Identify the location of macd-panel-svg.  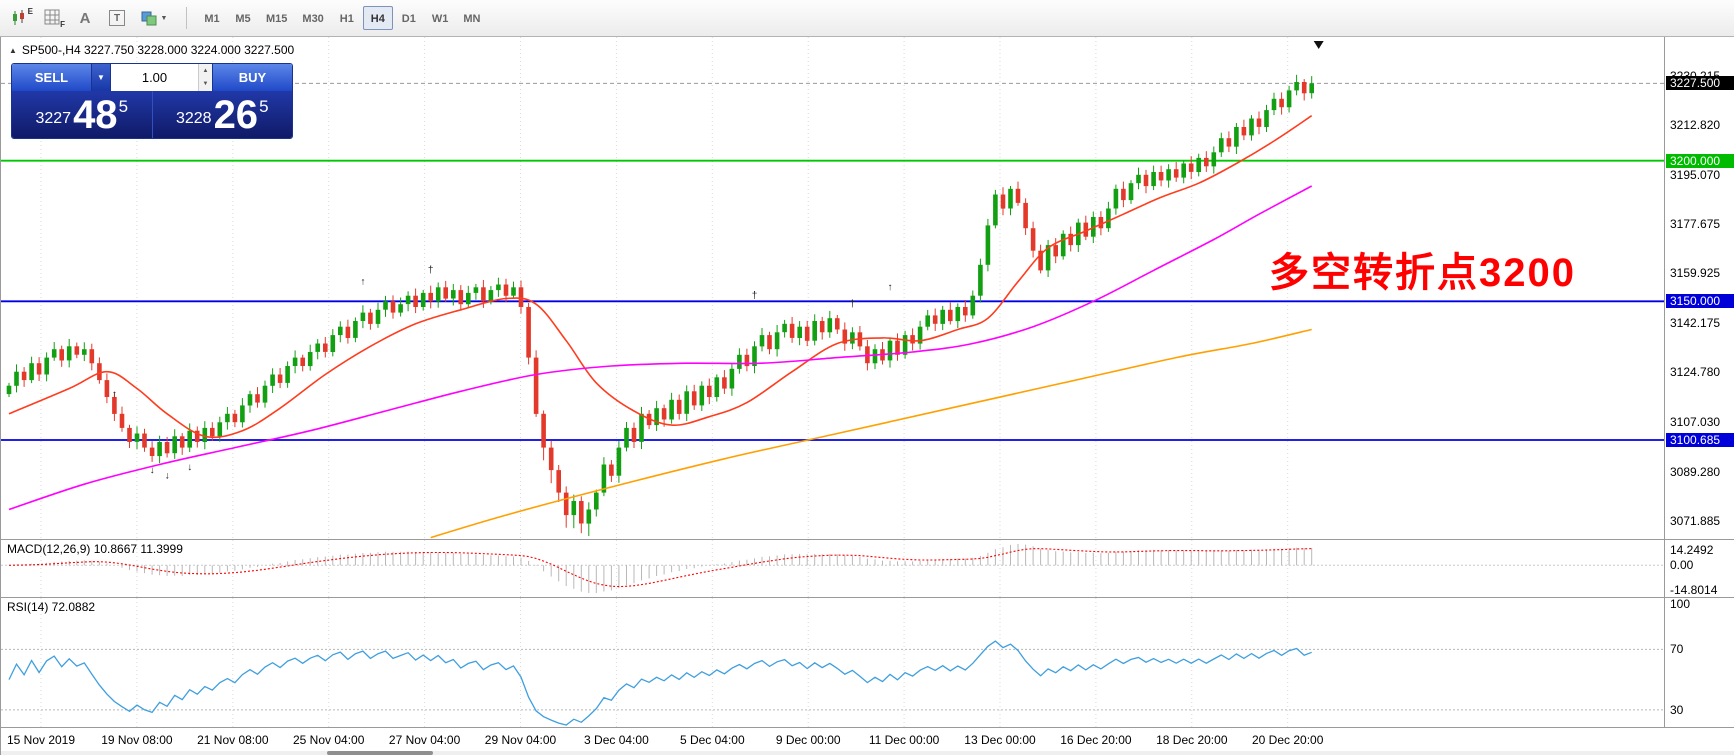
(832, 568).